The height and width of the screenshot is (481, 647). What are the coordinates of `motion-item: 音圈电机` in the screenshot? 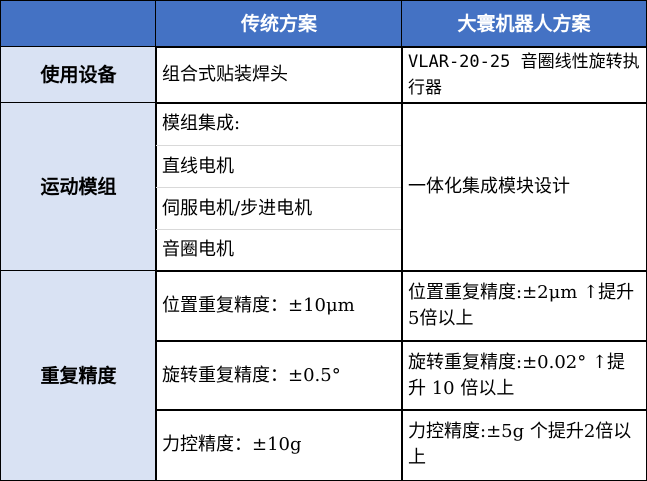 It's located at (198, 249).